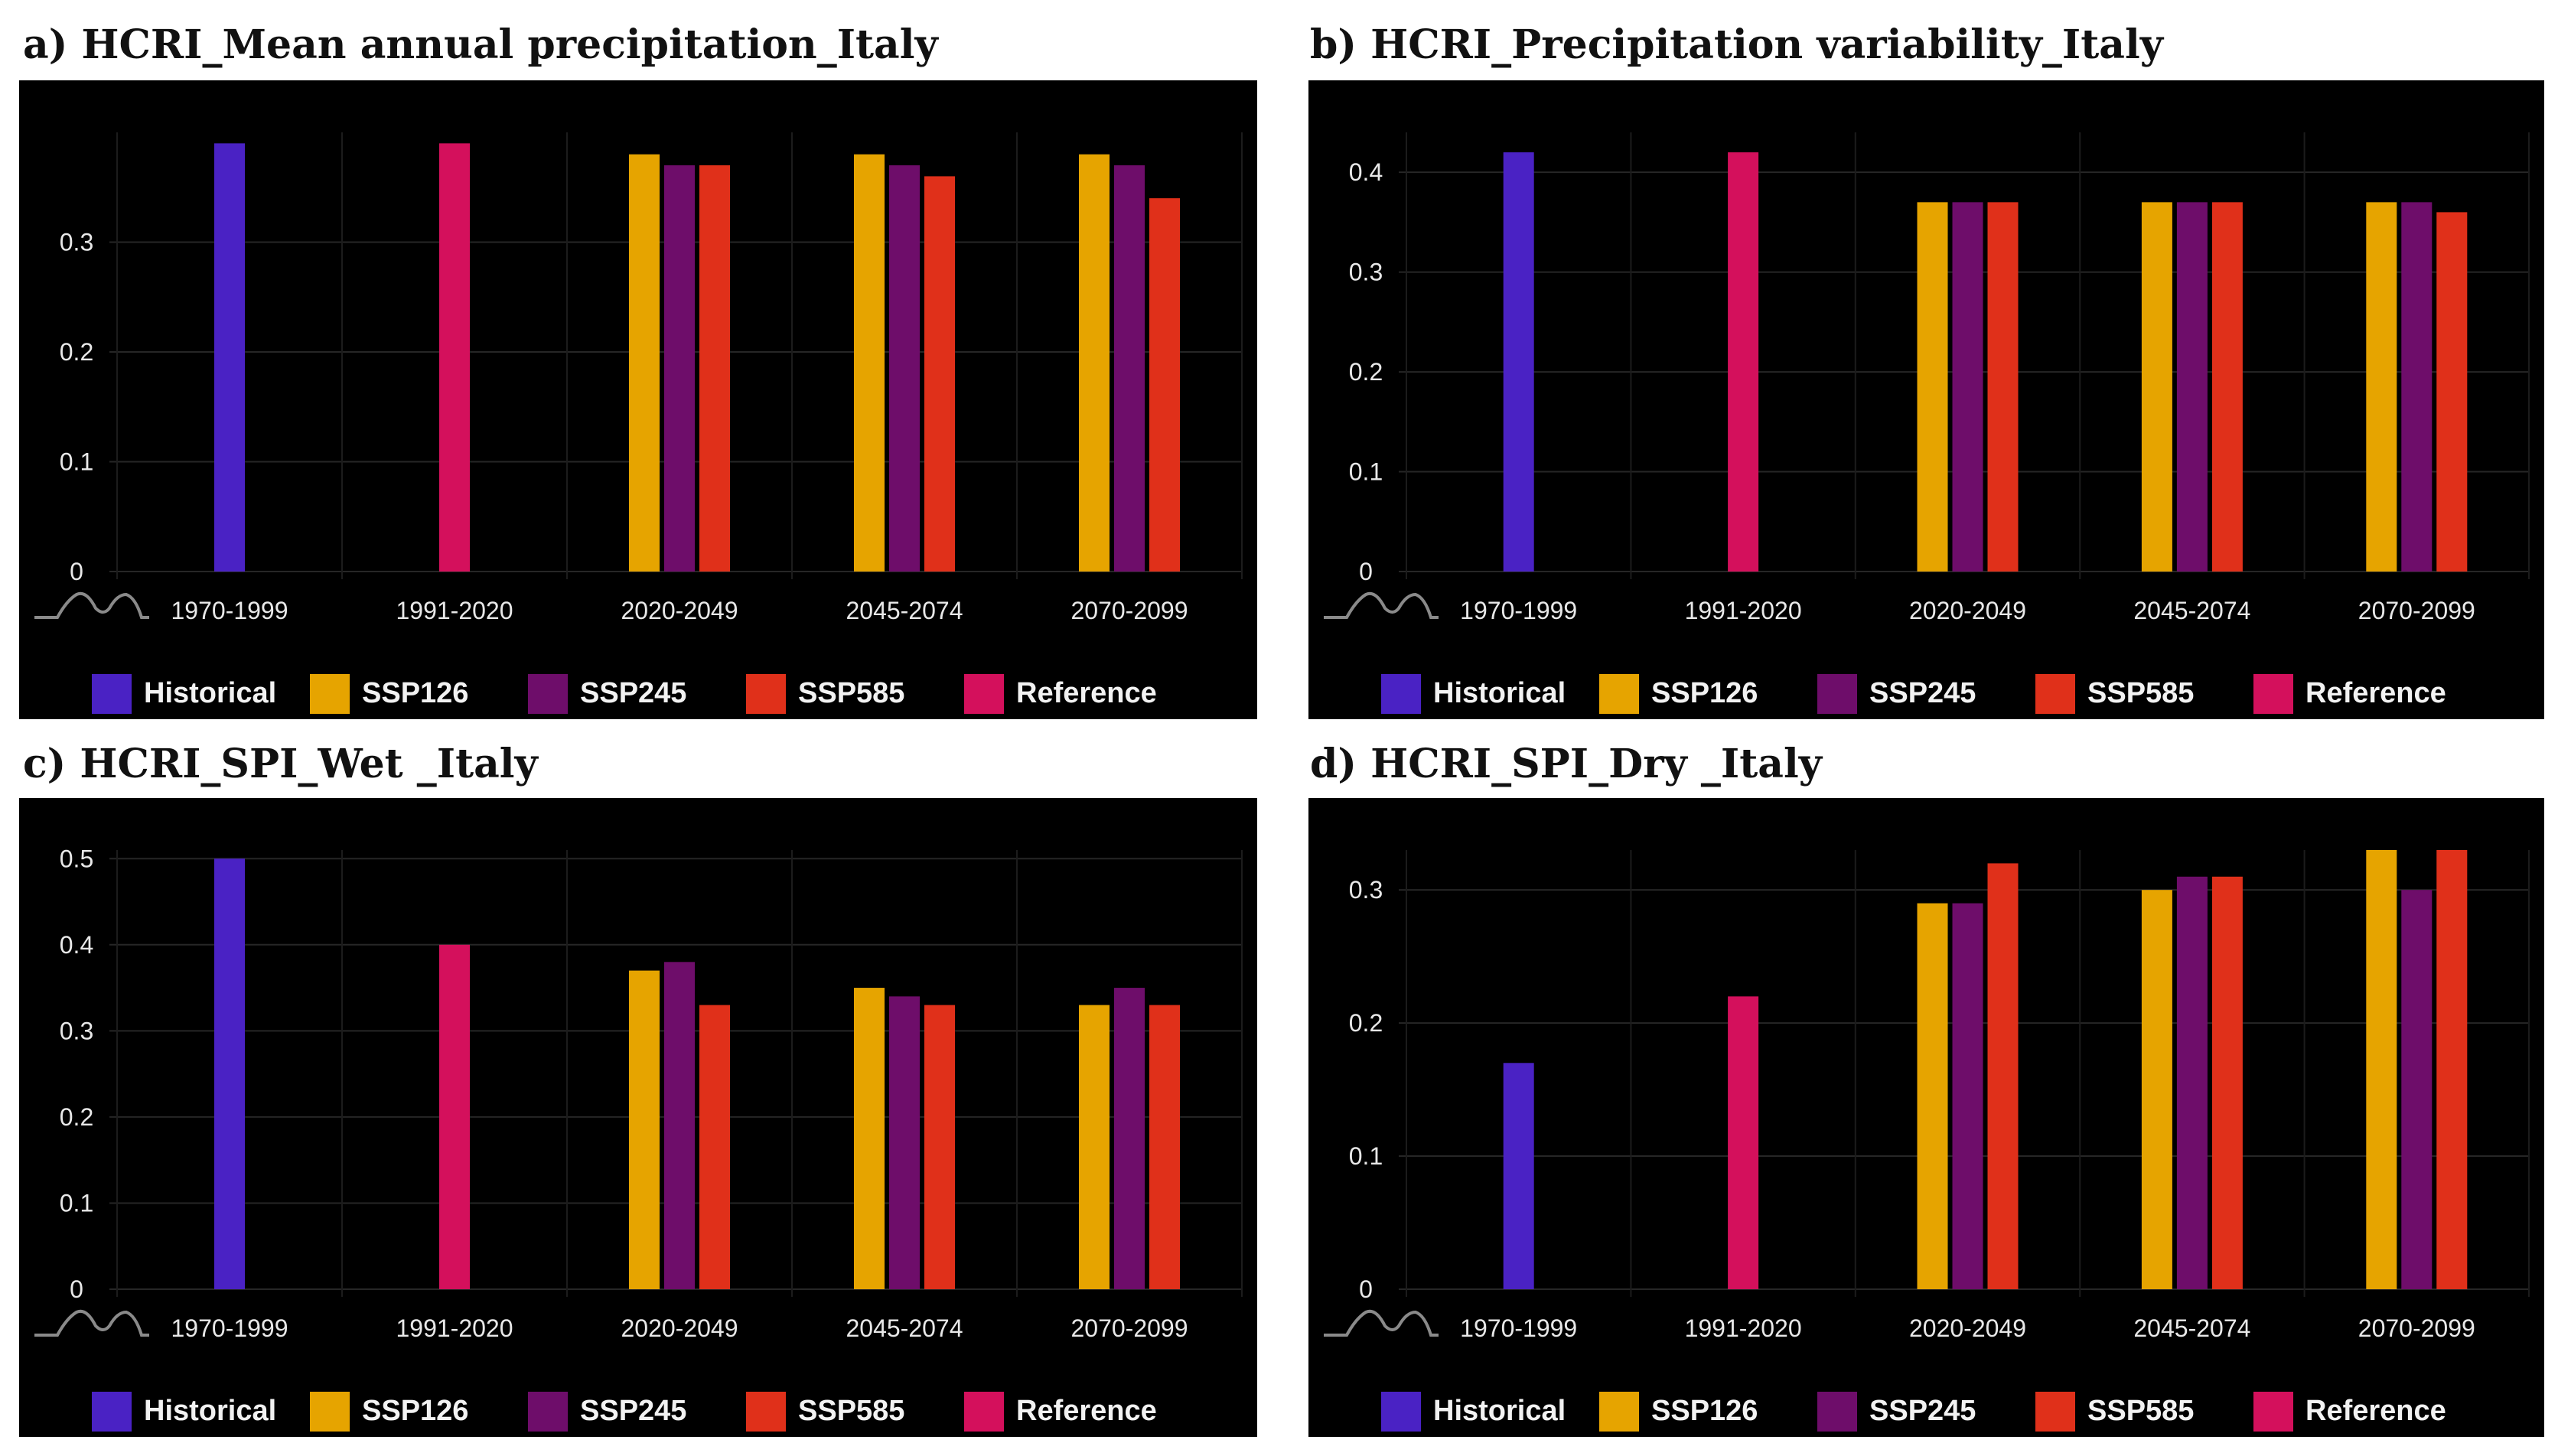  Describe the element at coordinates (91, 605) in the screenshot. I see `chart-logo-icon` at that location.